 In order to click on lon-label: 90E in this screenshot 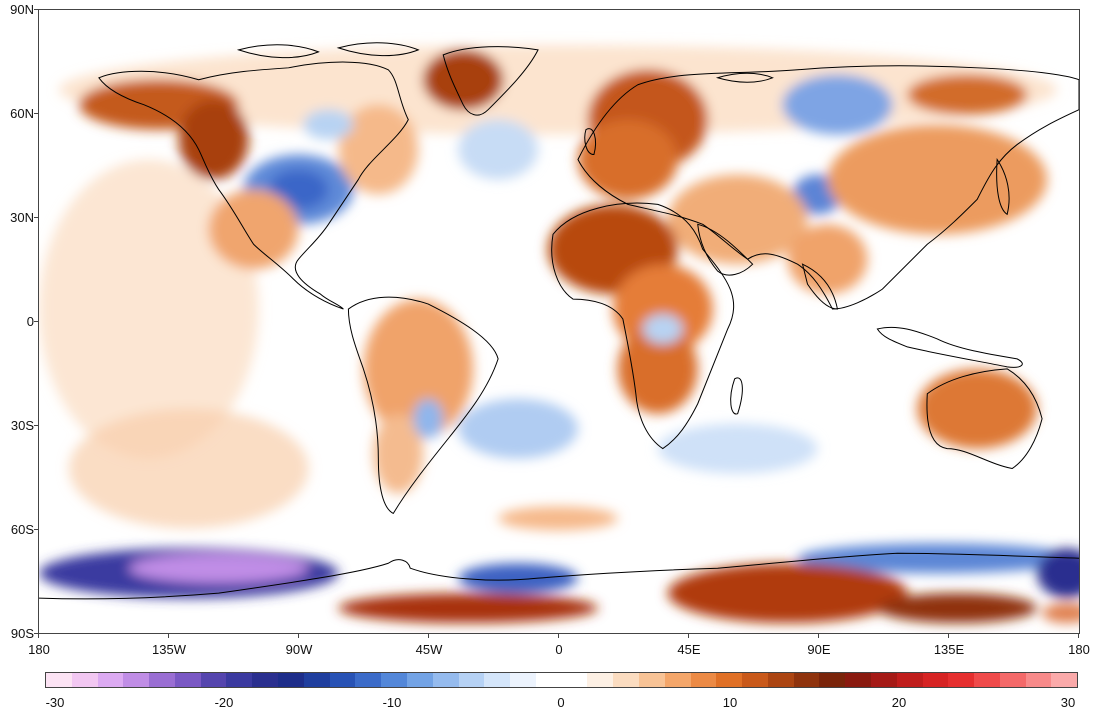, I will do `click(819, 649)`.